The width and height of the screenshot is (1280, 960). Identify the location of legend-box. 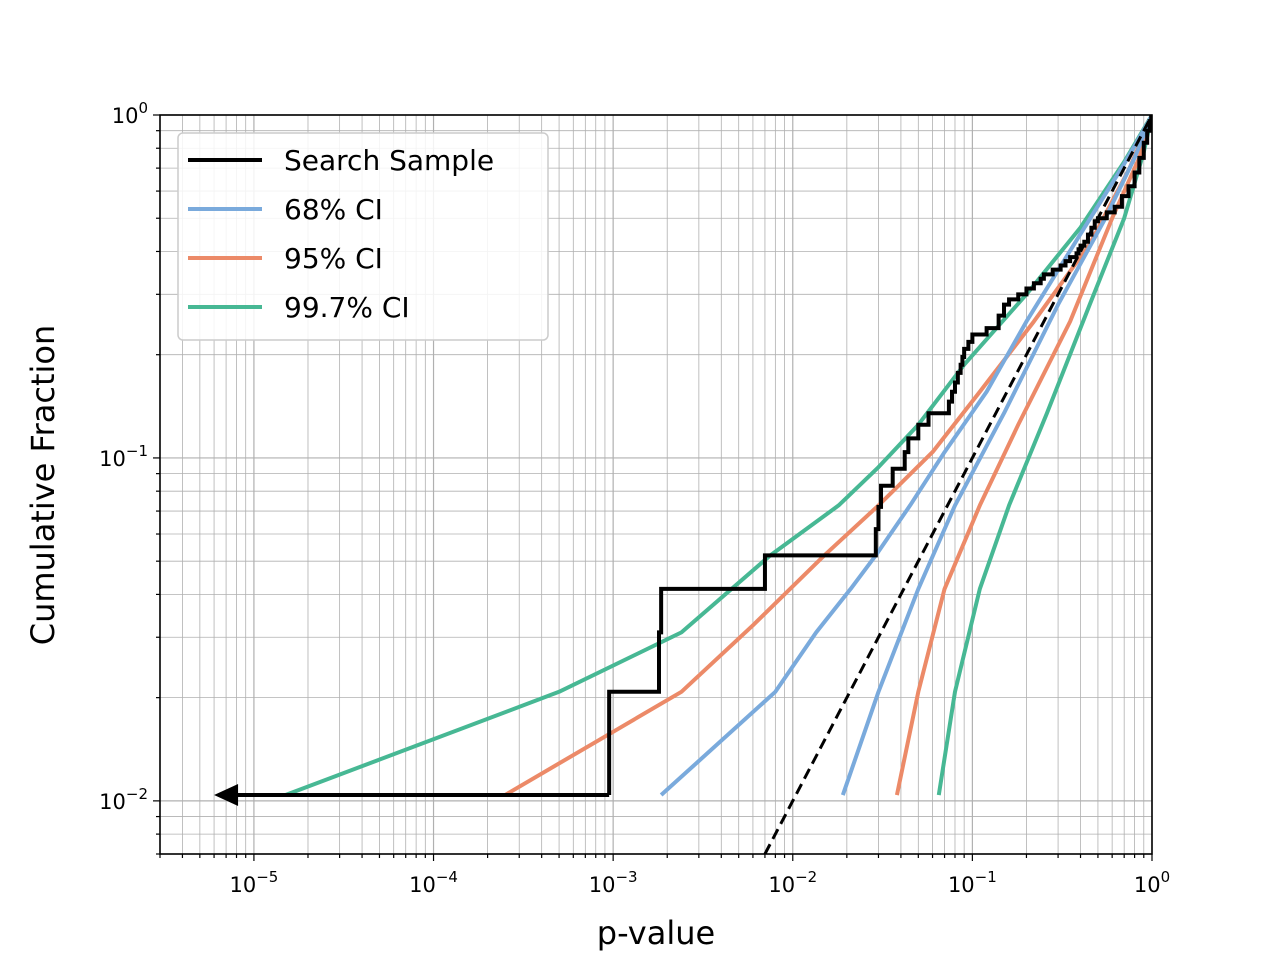
(363, 236).